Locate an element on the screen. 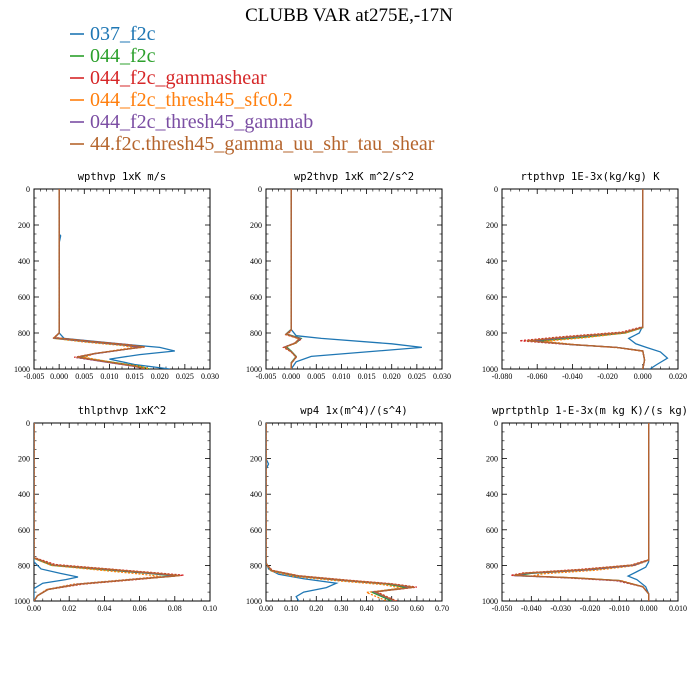  x-tick-label: 0.015 is located at coordinates (135, 376).